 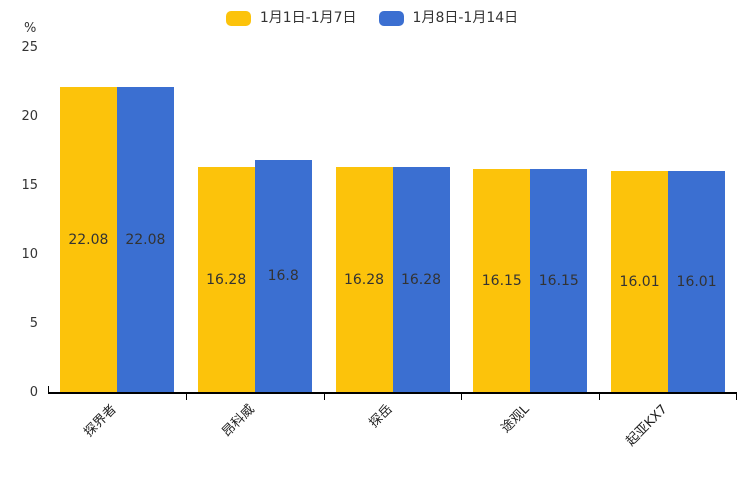 I want to click on y-tick-label: 0, so click(x=33, y=392).